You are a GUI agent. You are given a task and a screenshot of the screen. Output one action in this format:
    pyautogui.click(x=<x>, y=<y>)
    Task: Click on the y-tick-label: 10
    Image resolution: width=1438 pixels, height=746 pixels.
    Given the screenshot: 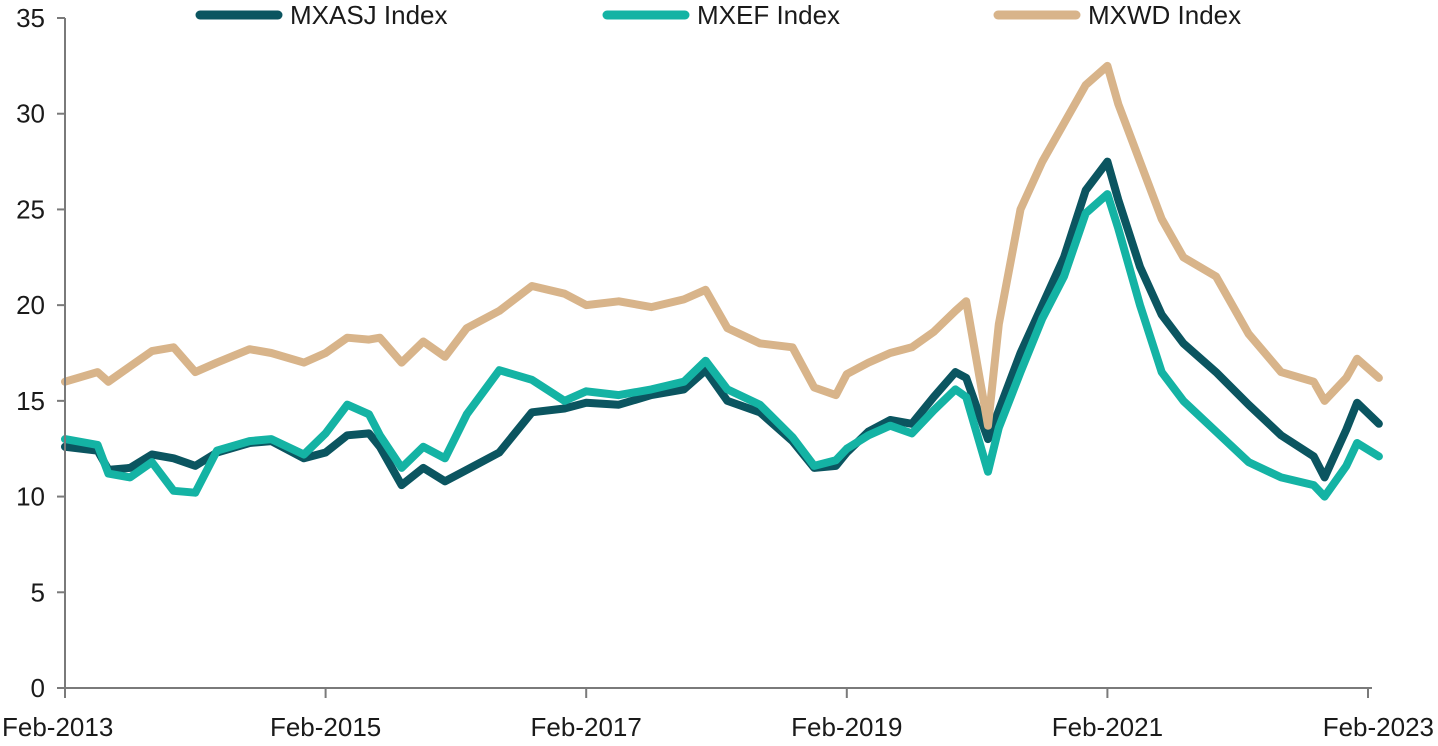 What is the action you would take?
    pyautogui.click(x=30, y=497)
    